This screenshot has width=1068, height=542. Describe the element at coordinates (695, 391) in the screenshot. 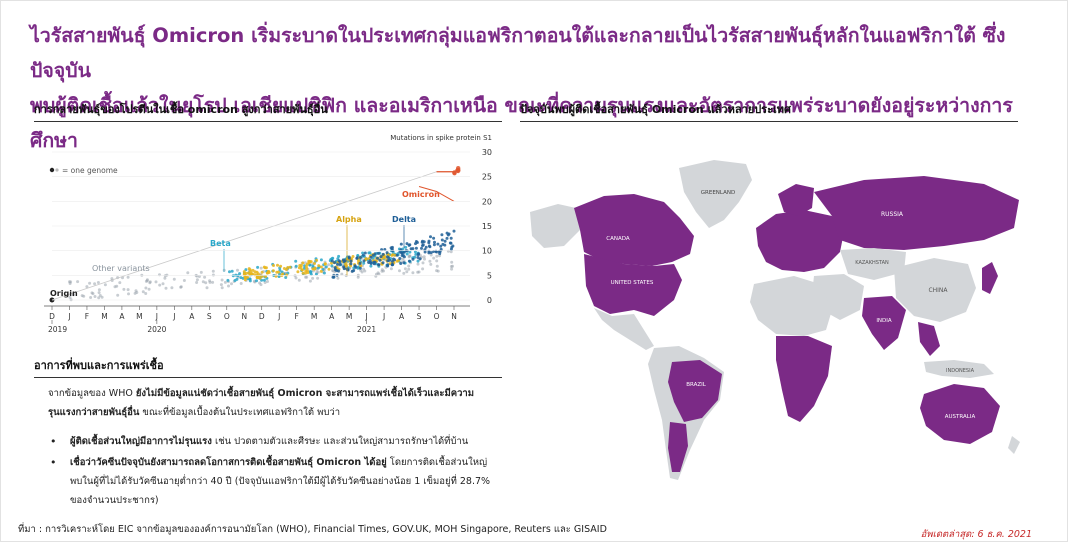

I see `map-region-brazil` at that location.